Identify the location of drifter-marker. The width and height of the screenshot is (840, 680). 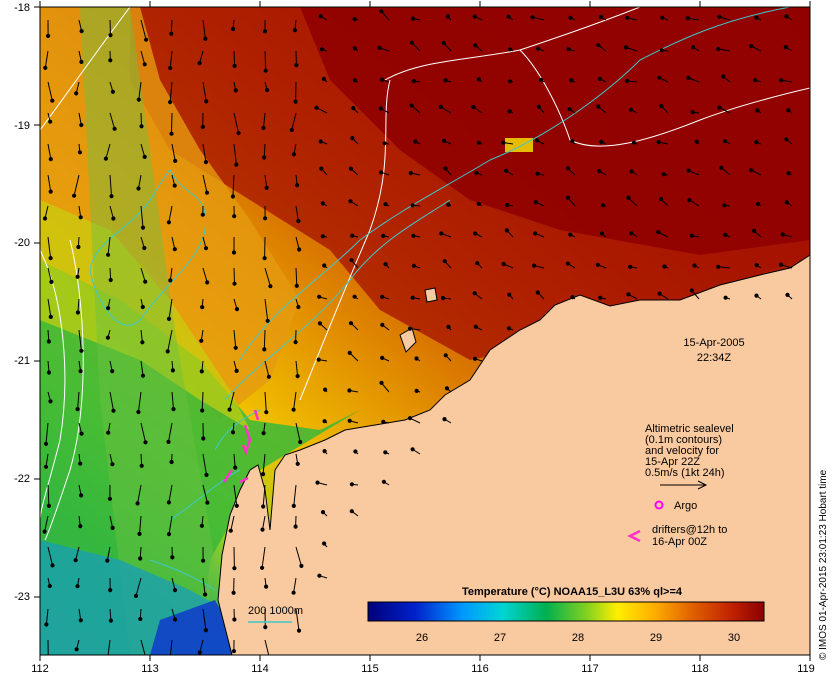
(634, 536).